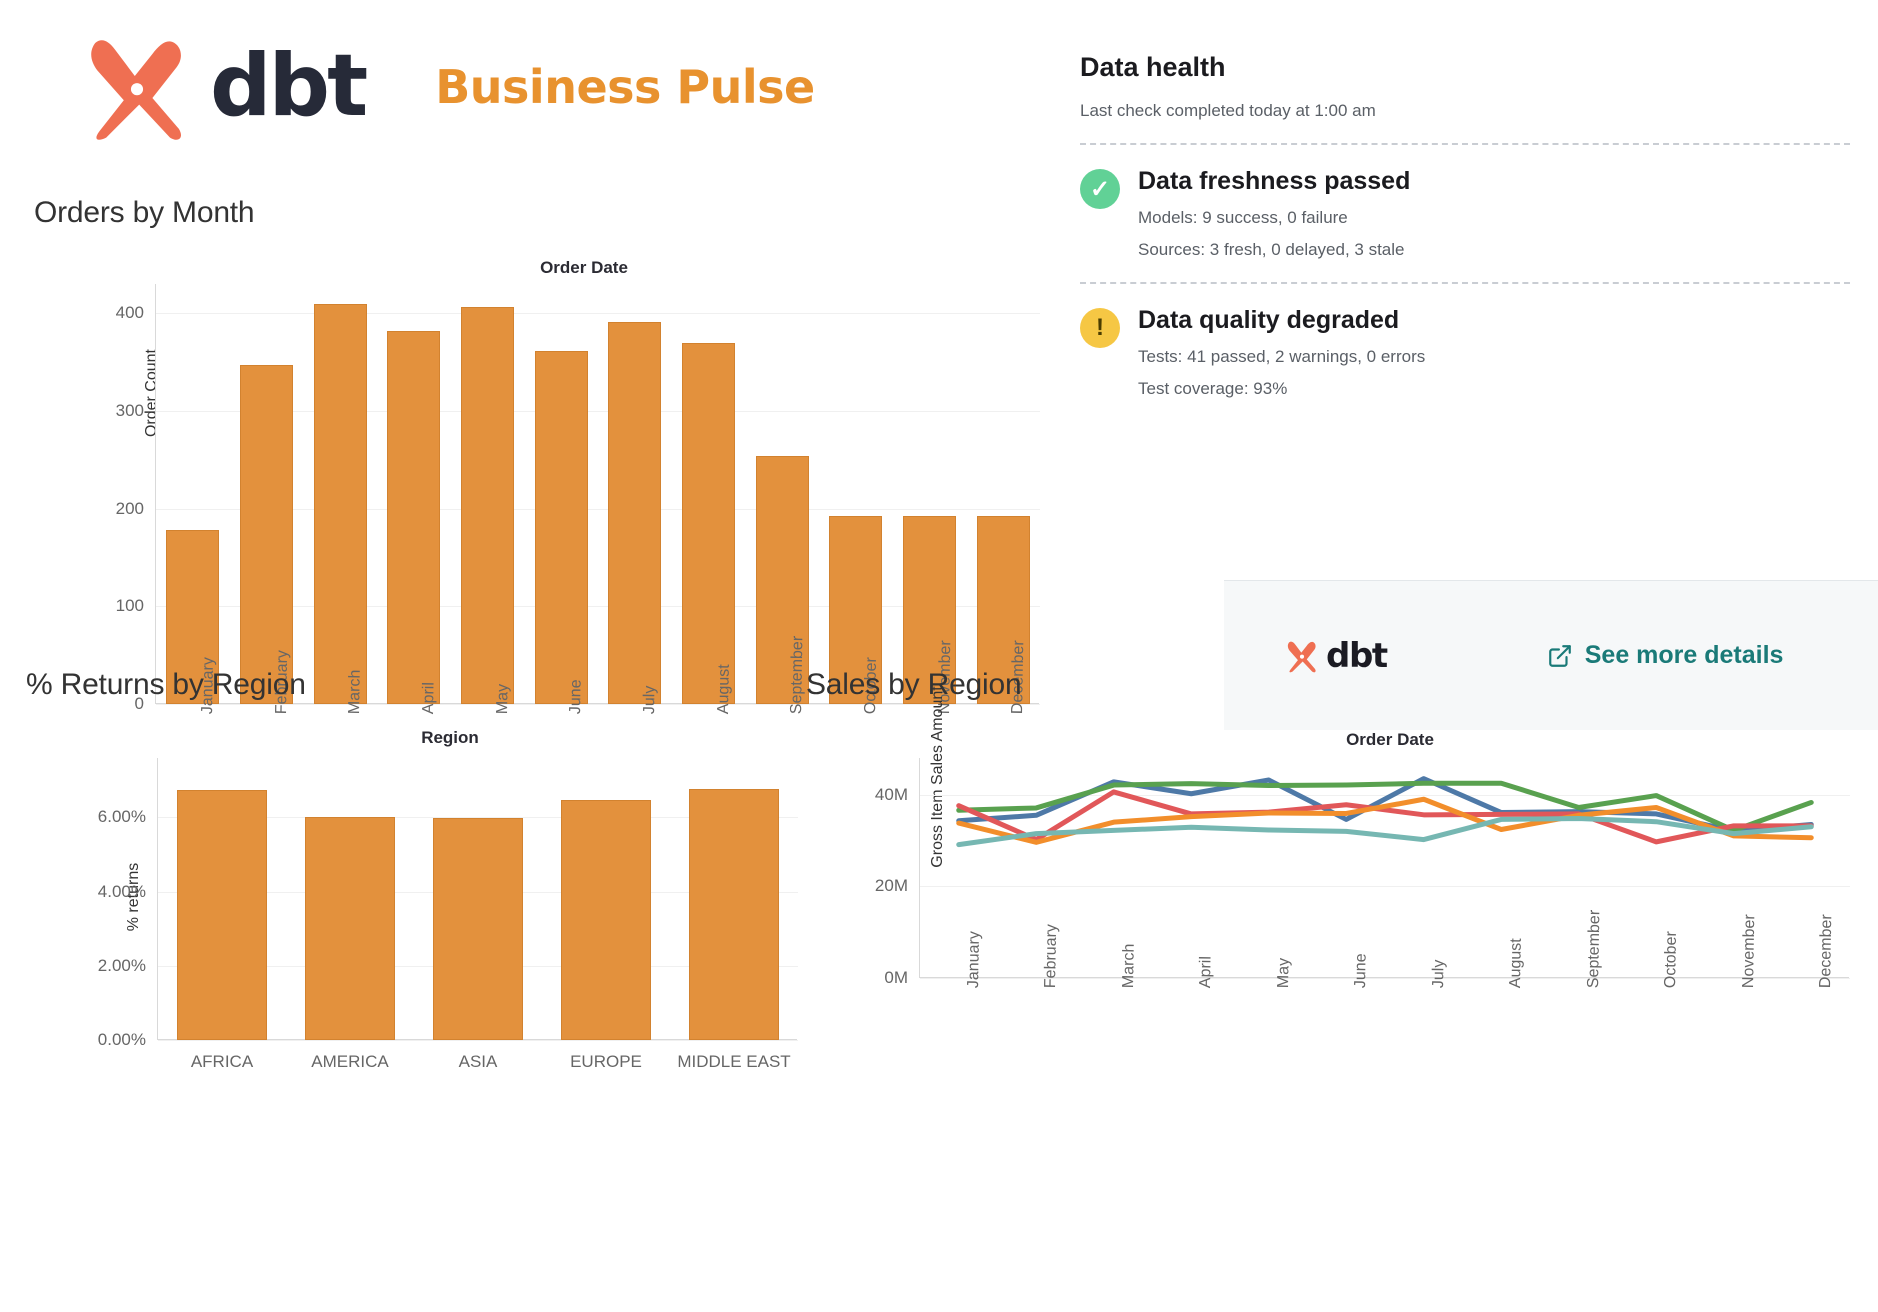  Describe the element at coordinates (450, 737) in the screenshot. I see `returns-chart-subtitle: Region` at that location.